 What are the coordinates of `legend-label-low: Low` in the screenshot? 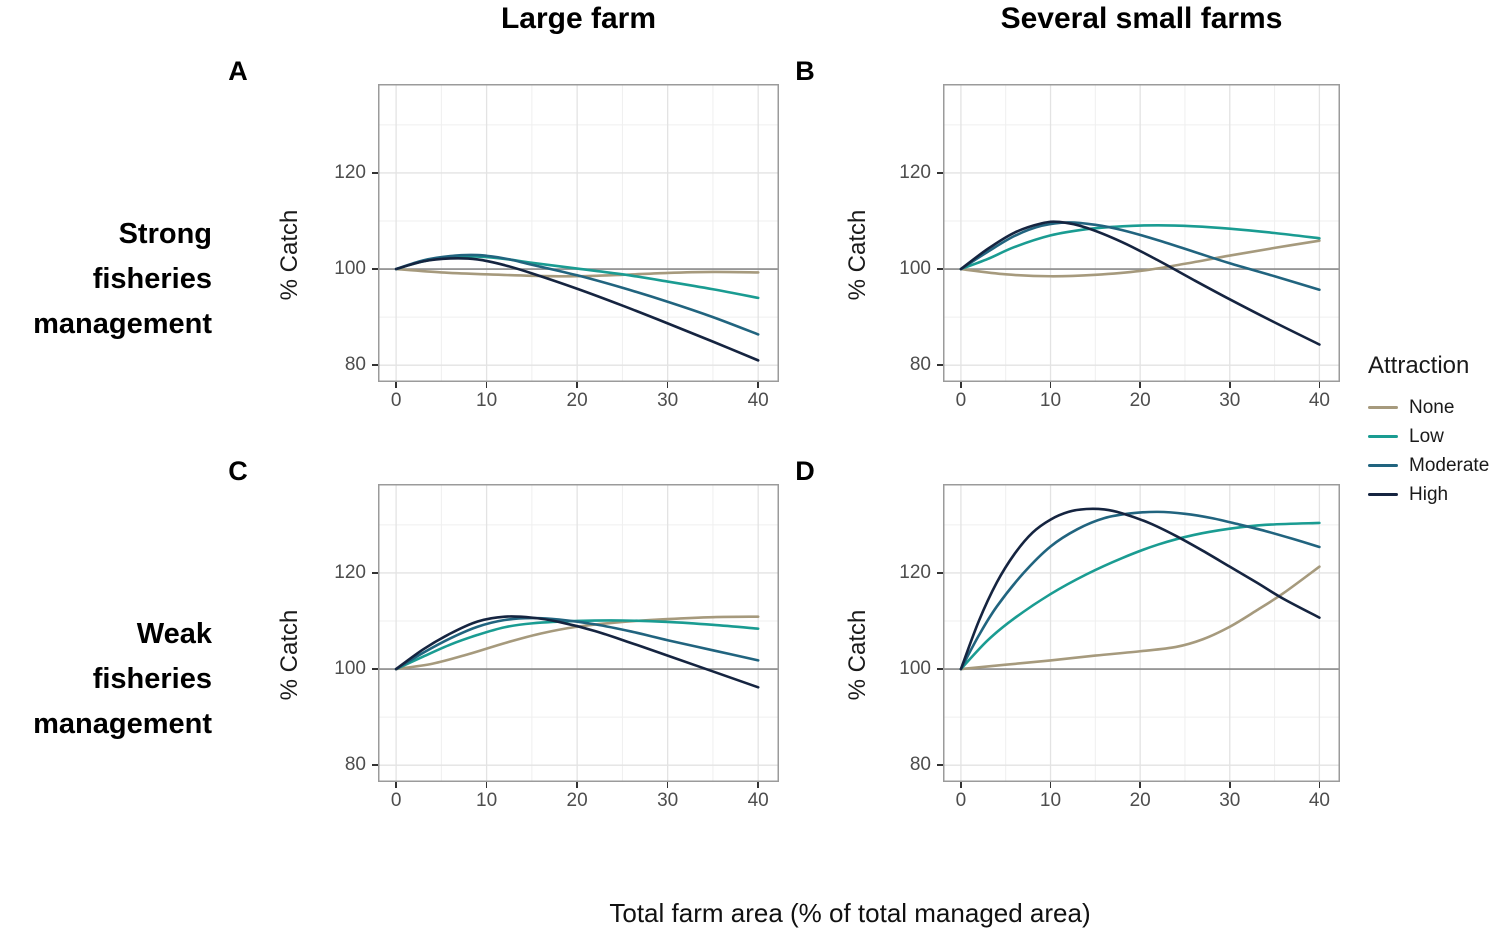 It's located at (1426, 436).